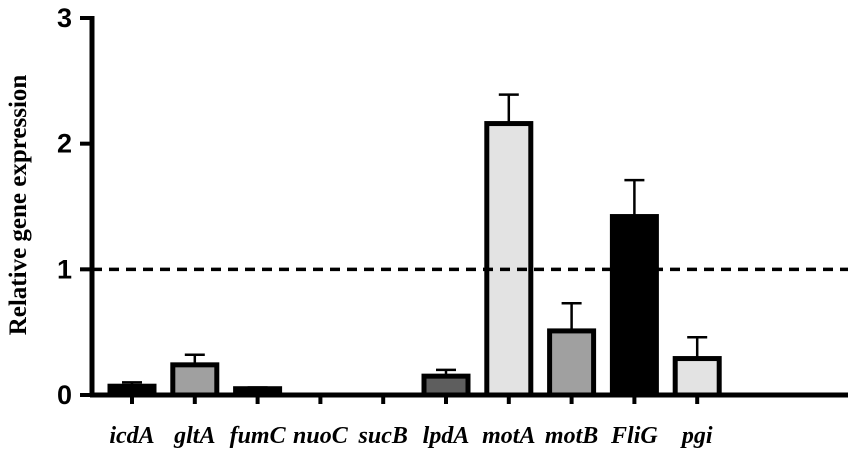 This screenshot has width=851, height=463. What do you see at coordinates (64, 395) in the screenshot?
I see `y-tick-label-0: 0` at bounding box center [64, 395].